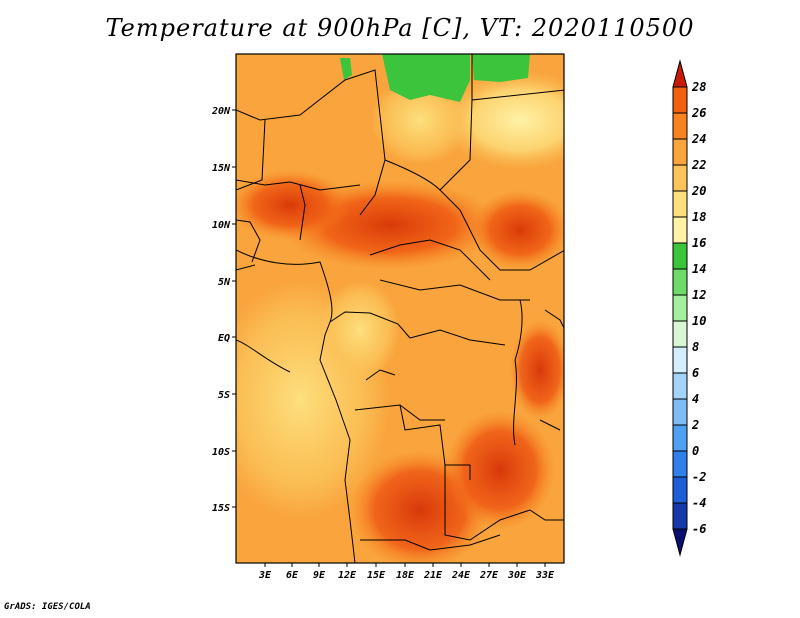 The height and width of the screenshot is (618, 800). What do you see at coordinates (698, 139) in the screenshot?
I see `colorbar-tick-label: 24` at bounding box center [698, 139].